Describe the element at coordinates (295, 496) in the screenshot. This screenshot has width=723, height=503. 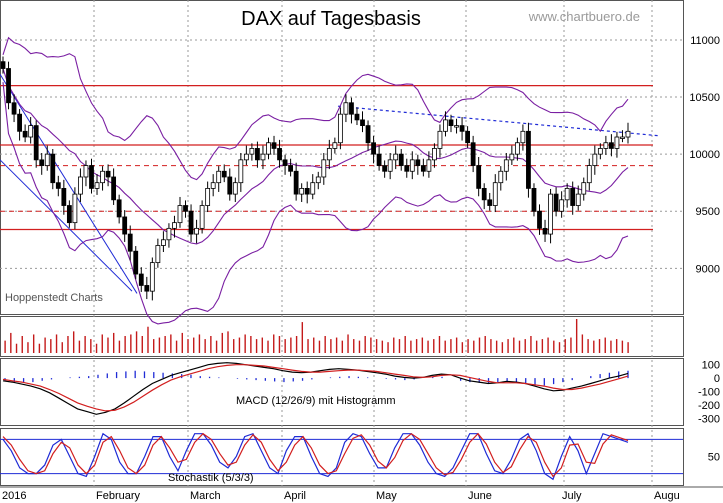
I see `x-tick-label: April` at that location.